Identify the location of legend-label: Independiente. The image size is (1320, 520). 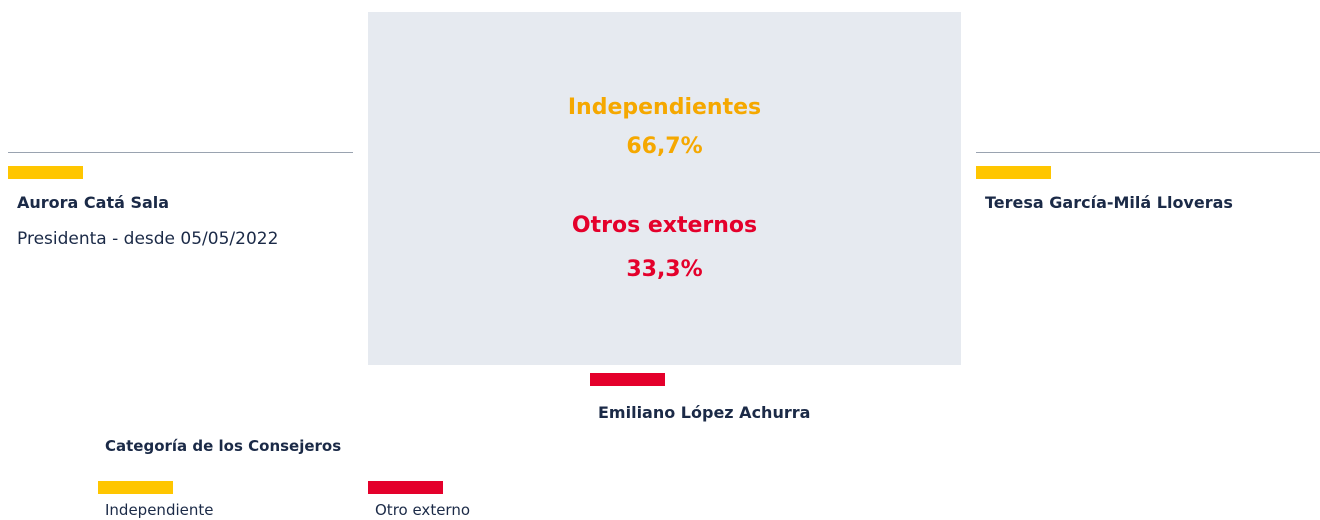
(159, 510).